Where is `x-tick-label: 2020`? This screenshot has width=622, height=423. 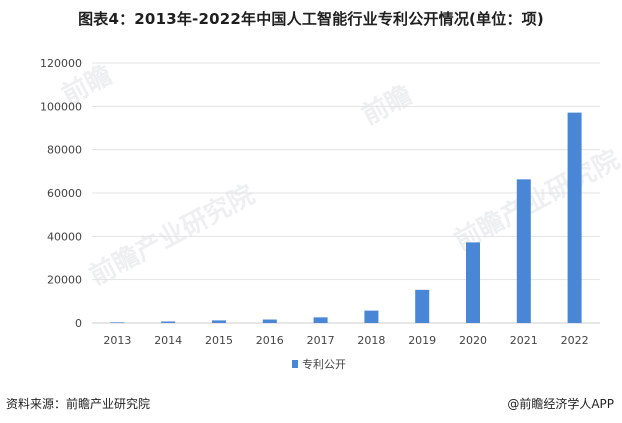 x-tick-label: 2020 is located at coordinates (473, 340).